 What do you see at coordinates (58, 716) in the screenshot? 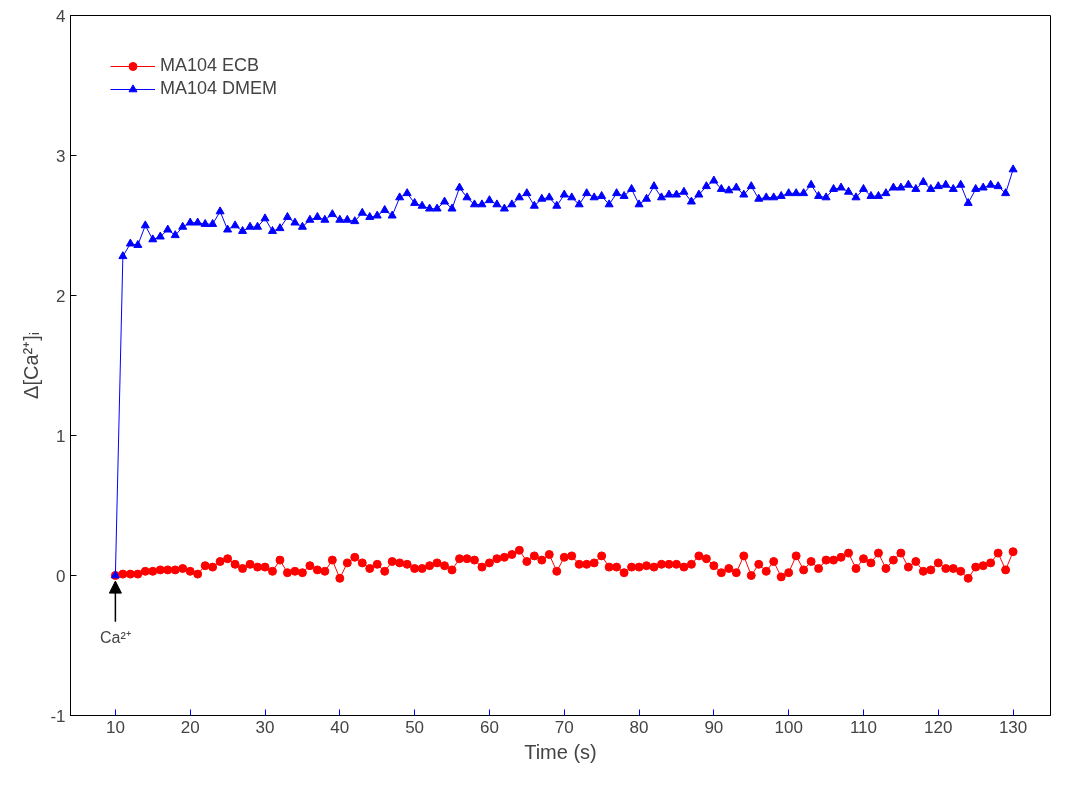
I see `y-tick-label: -1` at bounding box center [58, 716].